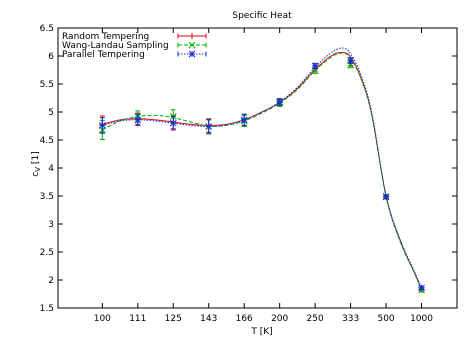  I want to click on x-tick-label: 111, so click(137, 319).